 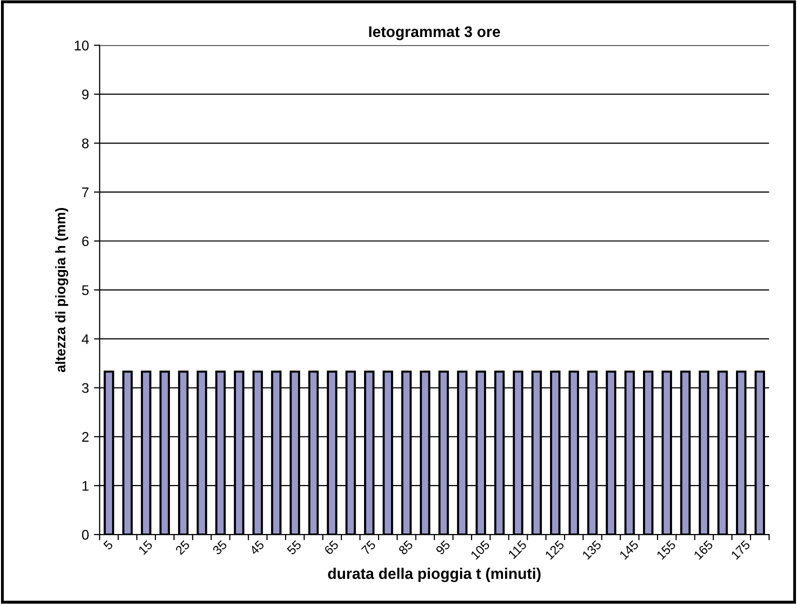 What do you see at coordinates (85, 193) in the screenshot?
I see `y-tick-label: 7` at bounding box center [85, 193].